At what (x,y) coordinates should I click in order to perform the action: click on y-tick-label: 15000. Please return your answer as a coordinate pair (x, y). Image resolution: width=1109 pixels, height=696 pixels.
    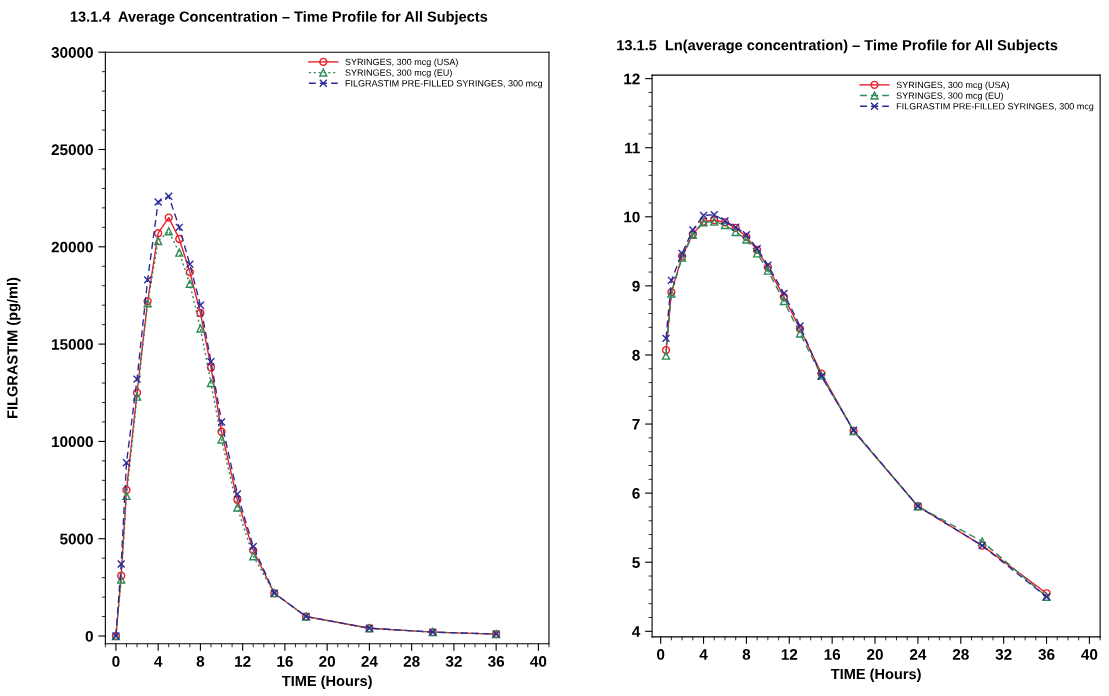
    Looking at the image, I should click on (72, 344).